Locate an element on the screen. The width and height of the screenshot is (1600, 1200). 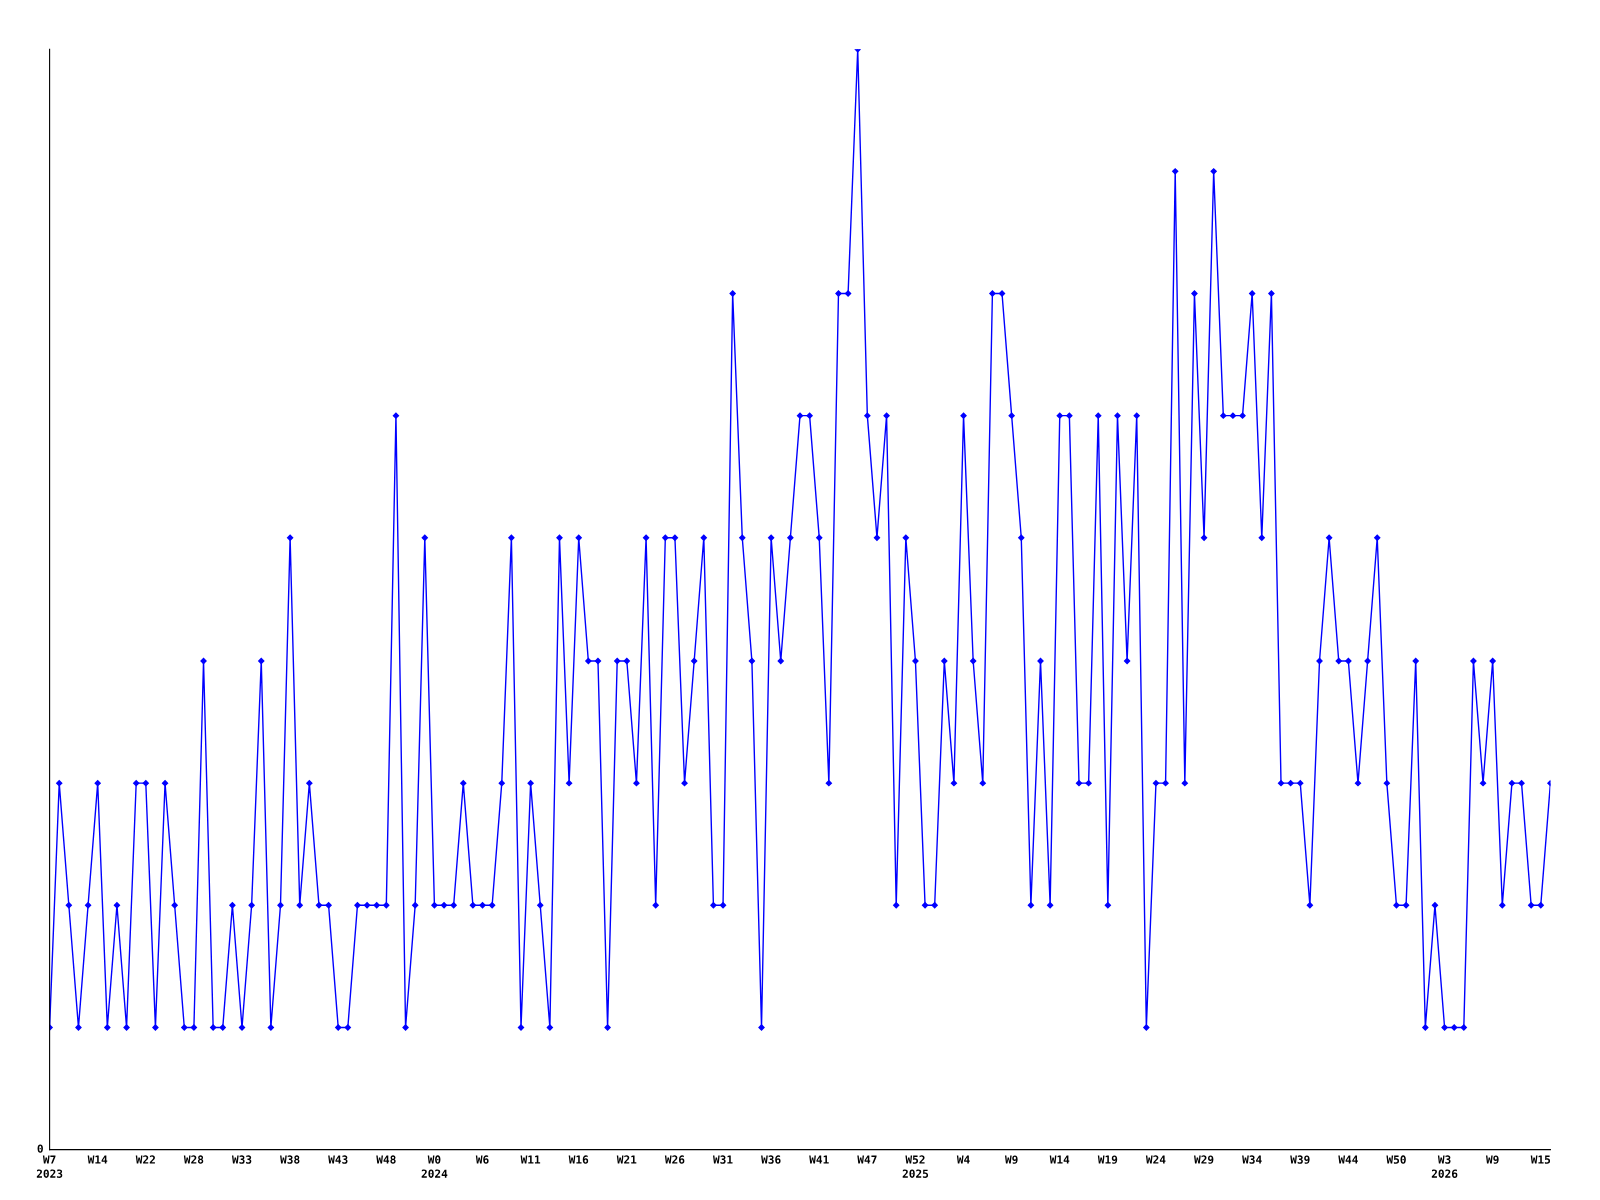
x-tick-label: W16 is located at coordinates (578, 1159).